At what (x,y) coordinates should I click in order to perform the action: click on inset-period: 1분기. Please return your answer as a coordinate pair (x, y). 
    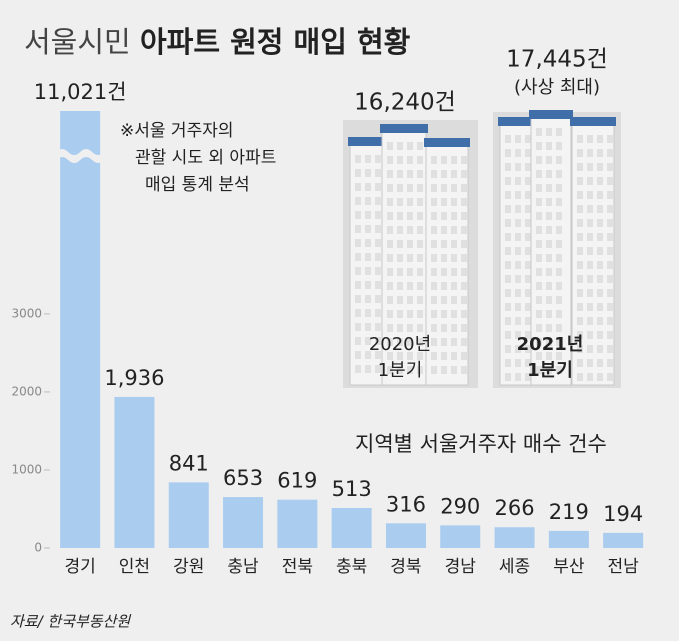
    Looking at the image, I should click on (550, 370).